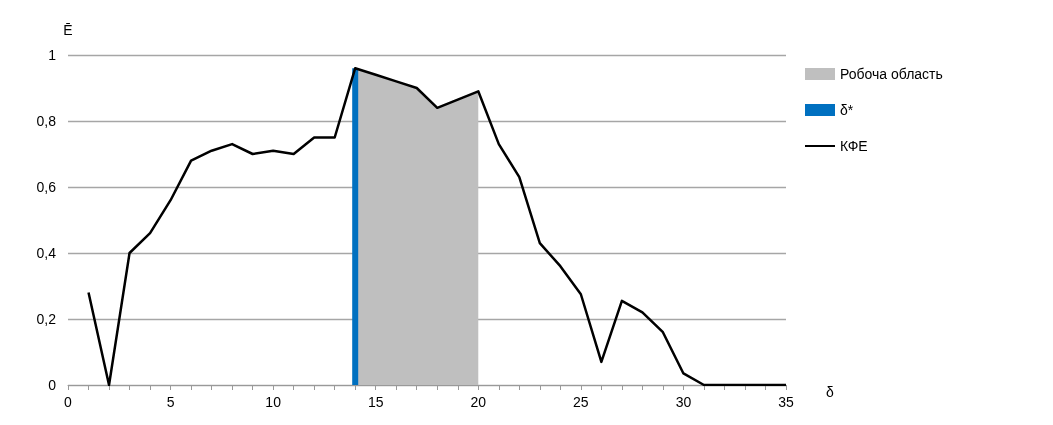 The height and width of the screenshot is (425, 1053). Describe the element at coordinates (830, 392) in the screenshot. I see `x-axis-title: δ` at that location.